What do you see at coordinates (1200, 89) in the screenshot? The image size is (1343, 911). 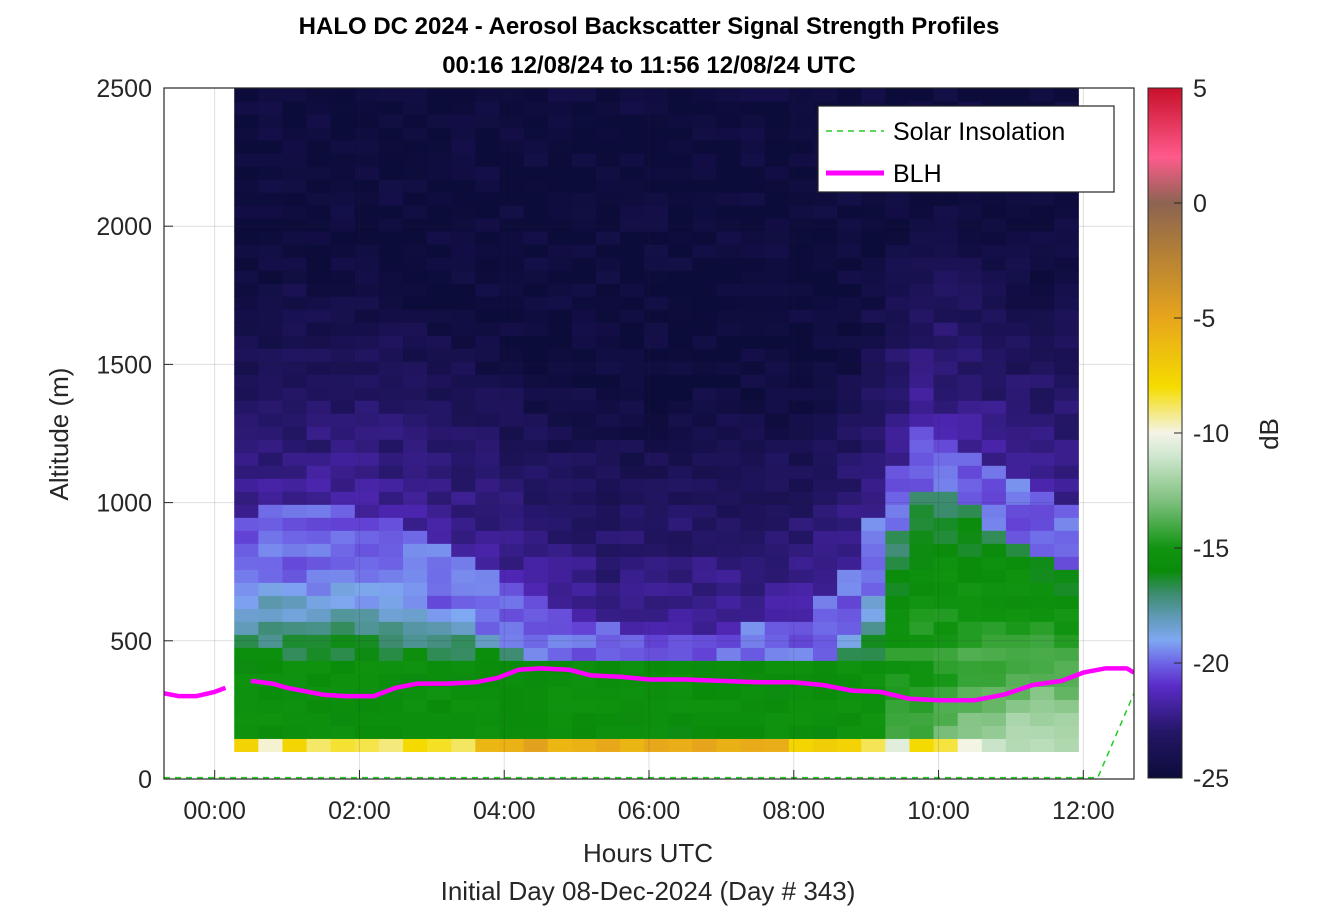 I see `colorbar-tick-label: 5` at bounding box center [1200, 89].